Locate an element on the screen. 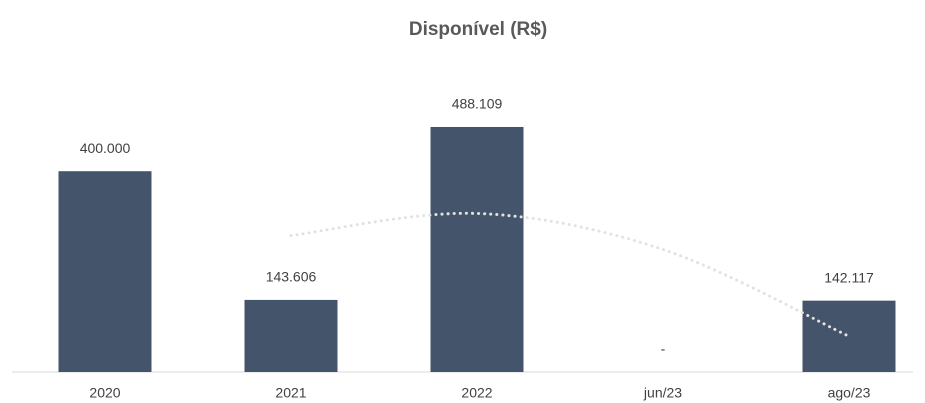  data-label: 488.109 is located at coordinates (477, 104).